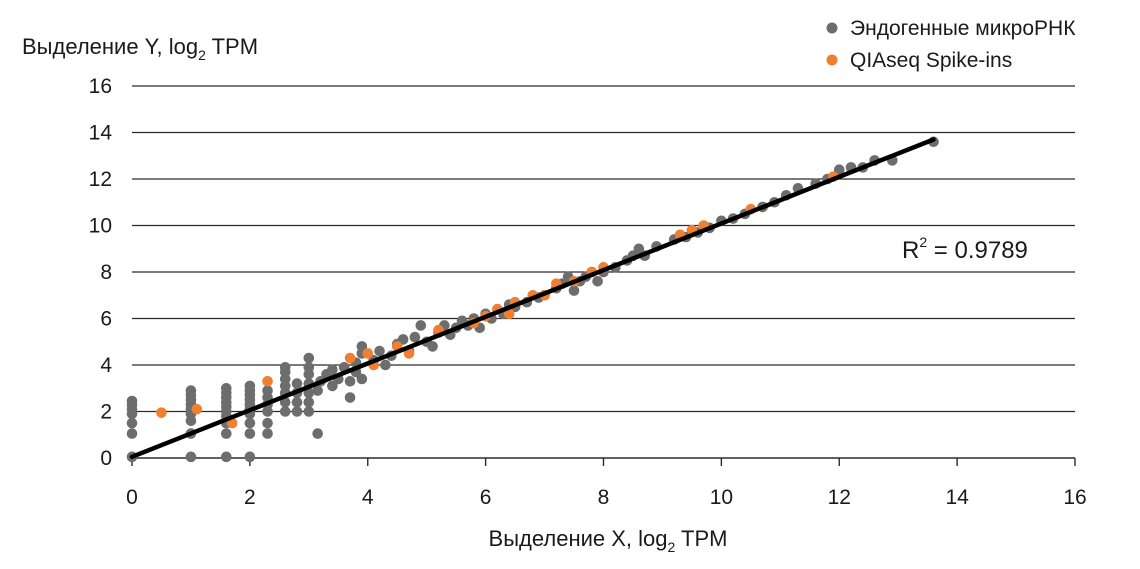 Image resolution: width=1140 pixels, height=569 pixels. I want to click on x-tick-label: 16, so click(1074, 497).